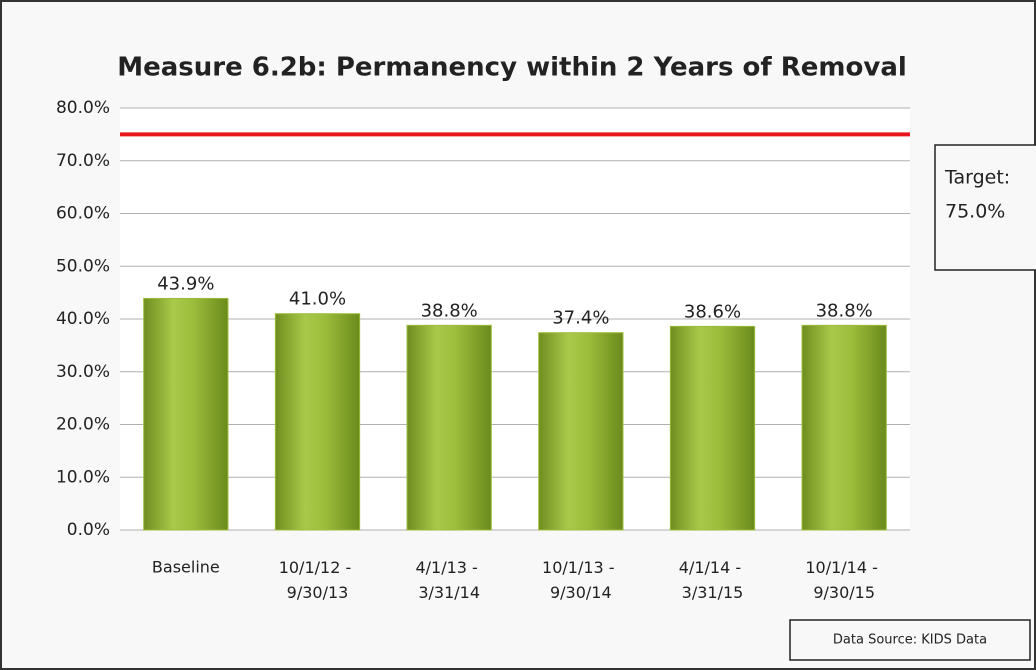  What do you see at coordinates (83, 214) in the screenshot?
I see `y-tick-label: 60.0%` at bounding box center [83, 214].